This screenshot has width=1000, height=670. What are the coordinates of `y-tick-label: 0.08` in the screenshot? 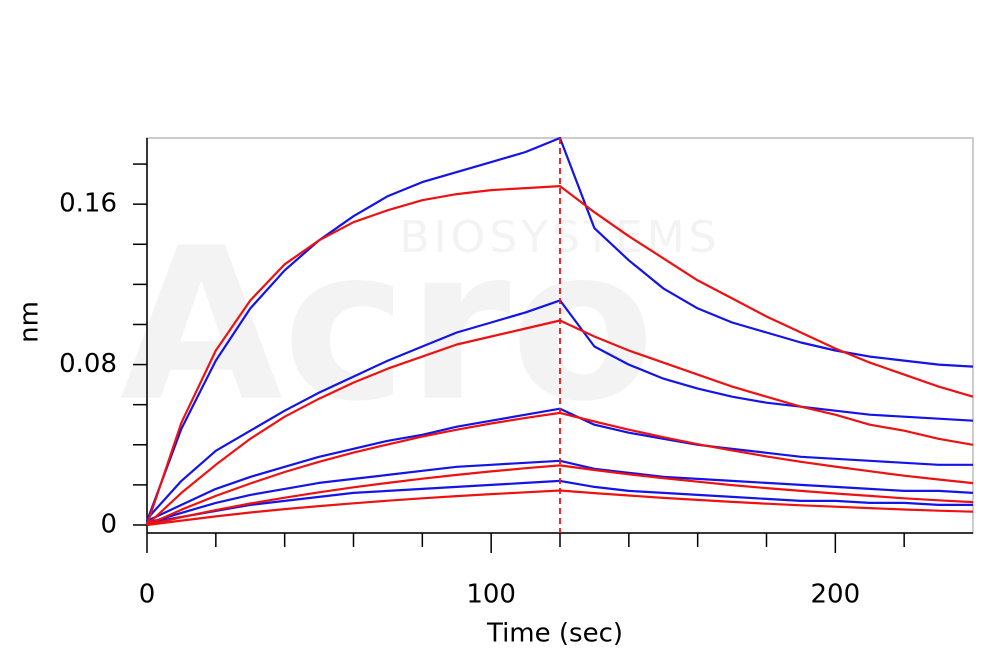 It's located at (88, 364).